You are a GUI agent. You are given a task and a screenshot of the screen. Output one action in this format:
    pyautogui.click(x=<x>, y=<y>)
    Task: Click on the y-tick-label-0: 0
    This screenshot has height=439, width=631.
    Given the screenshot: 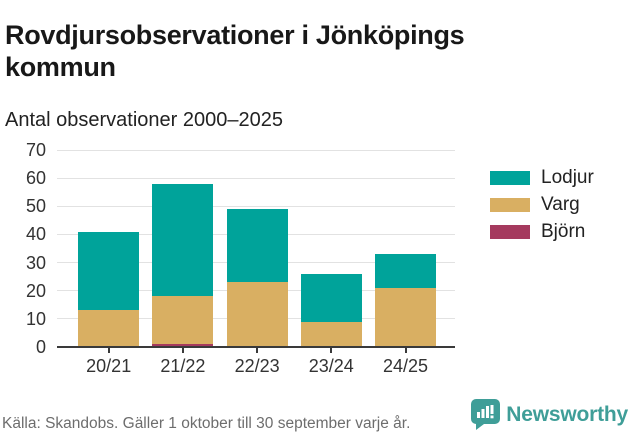 What is the action you would take?
    pyautogui.click(x=40, y=347)
    